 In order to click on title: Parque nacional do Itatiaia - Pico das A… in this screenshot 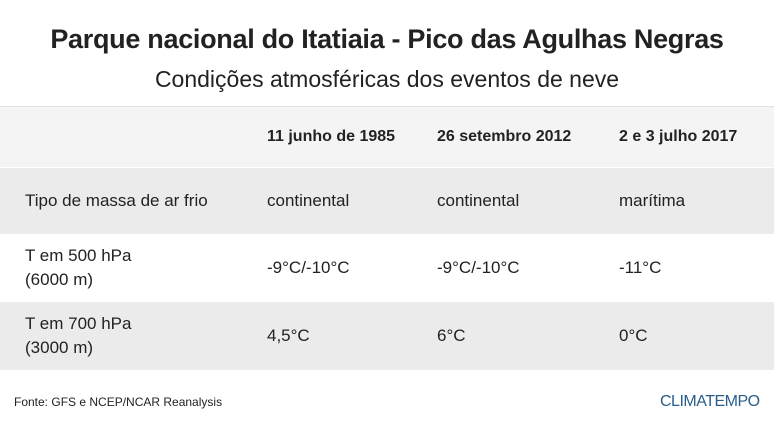, I will do `click(387, 39)`.